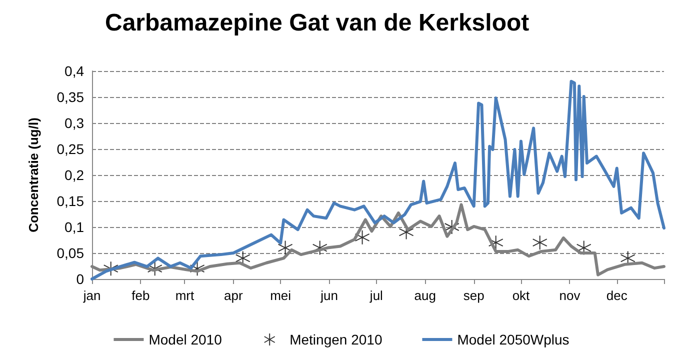 The image size is (683, 361). What do you see at coordinates (184, 295) in the screenshot?
I see `x-tick-label: mrt` at bounding box center [184, 295].